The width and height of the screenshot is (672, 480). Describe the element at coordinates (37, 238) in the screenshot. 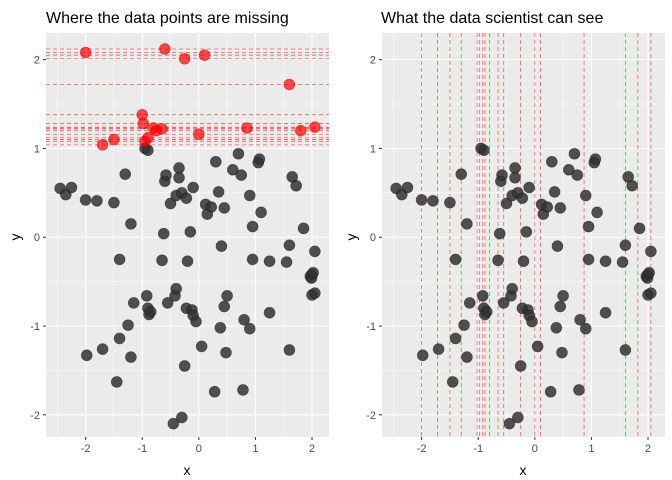

I see `left-y-tick-label: 0` at that location.